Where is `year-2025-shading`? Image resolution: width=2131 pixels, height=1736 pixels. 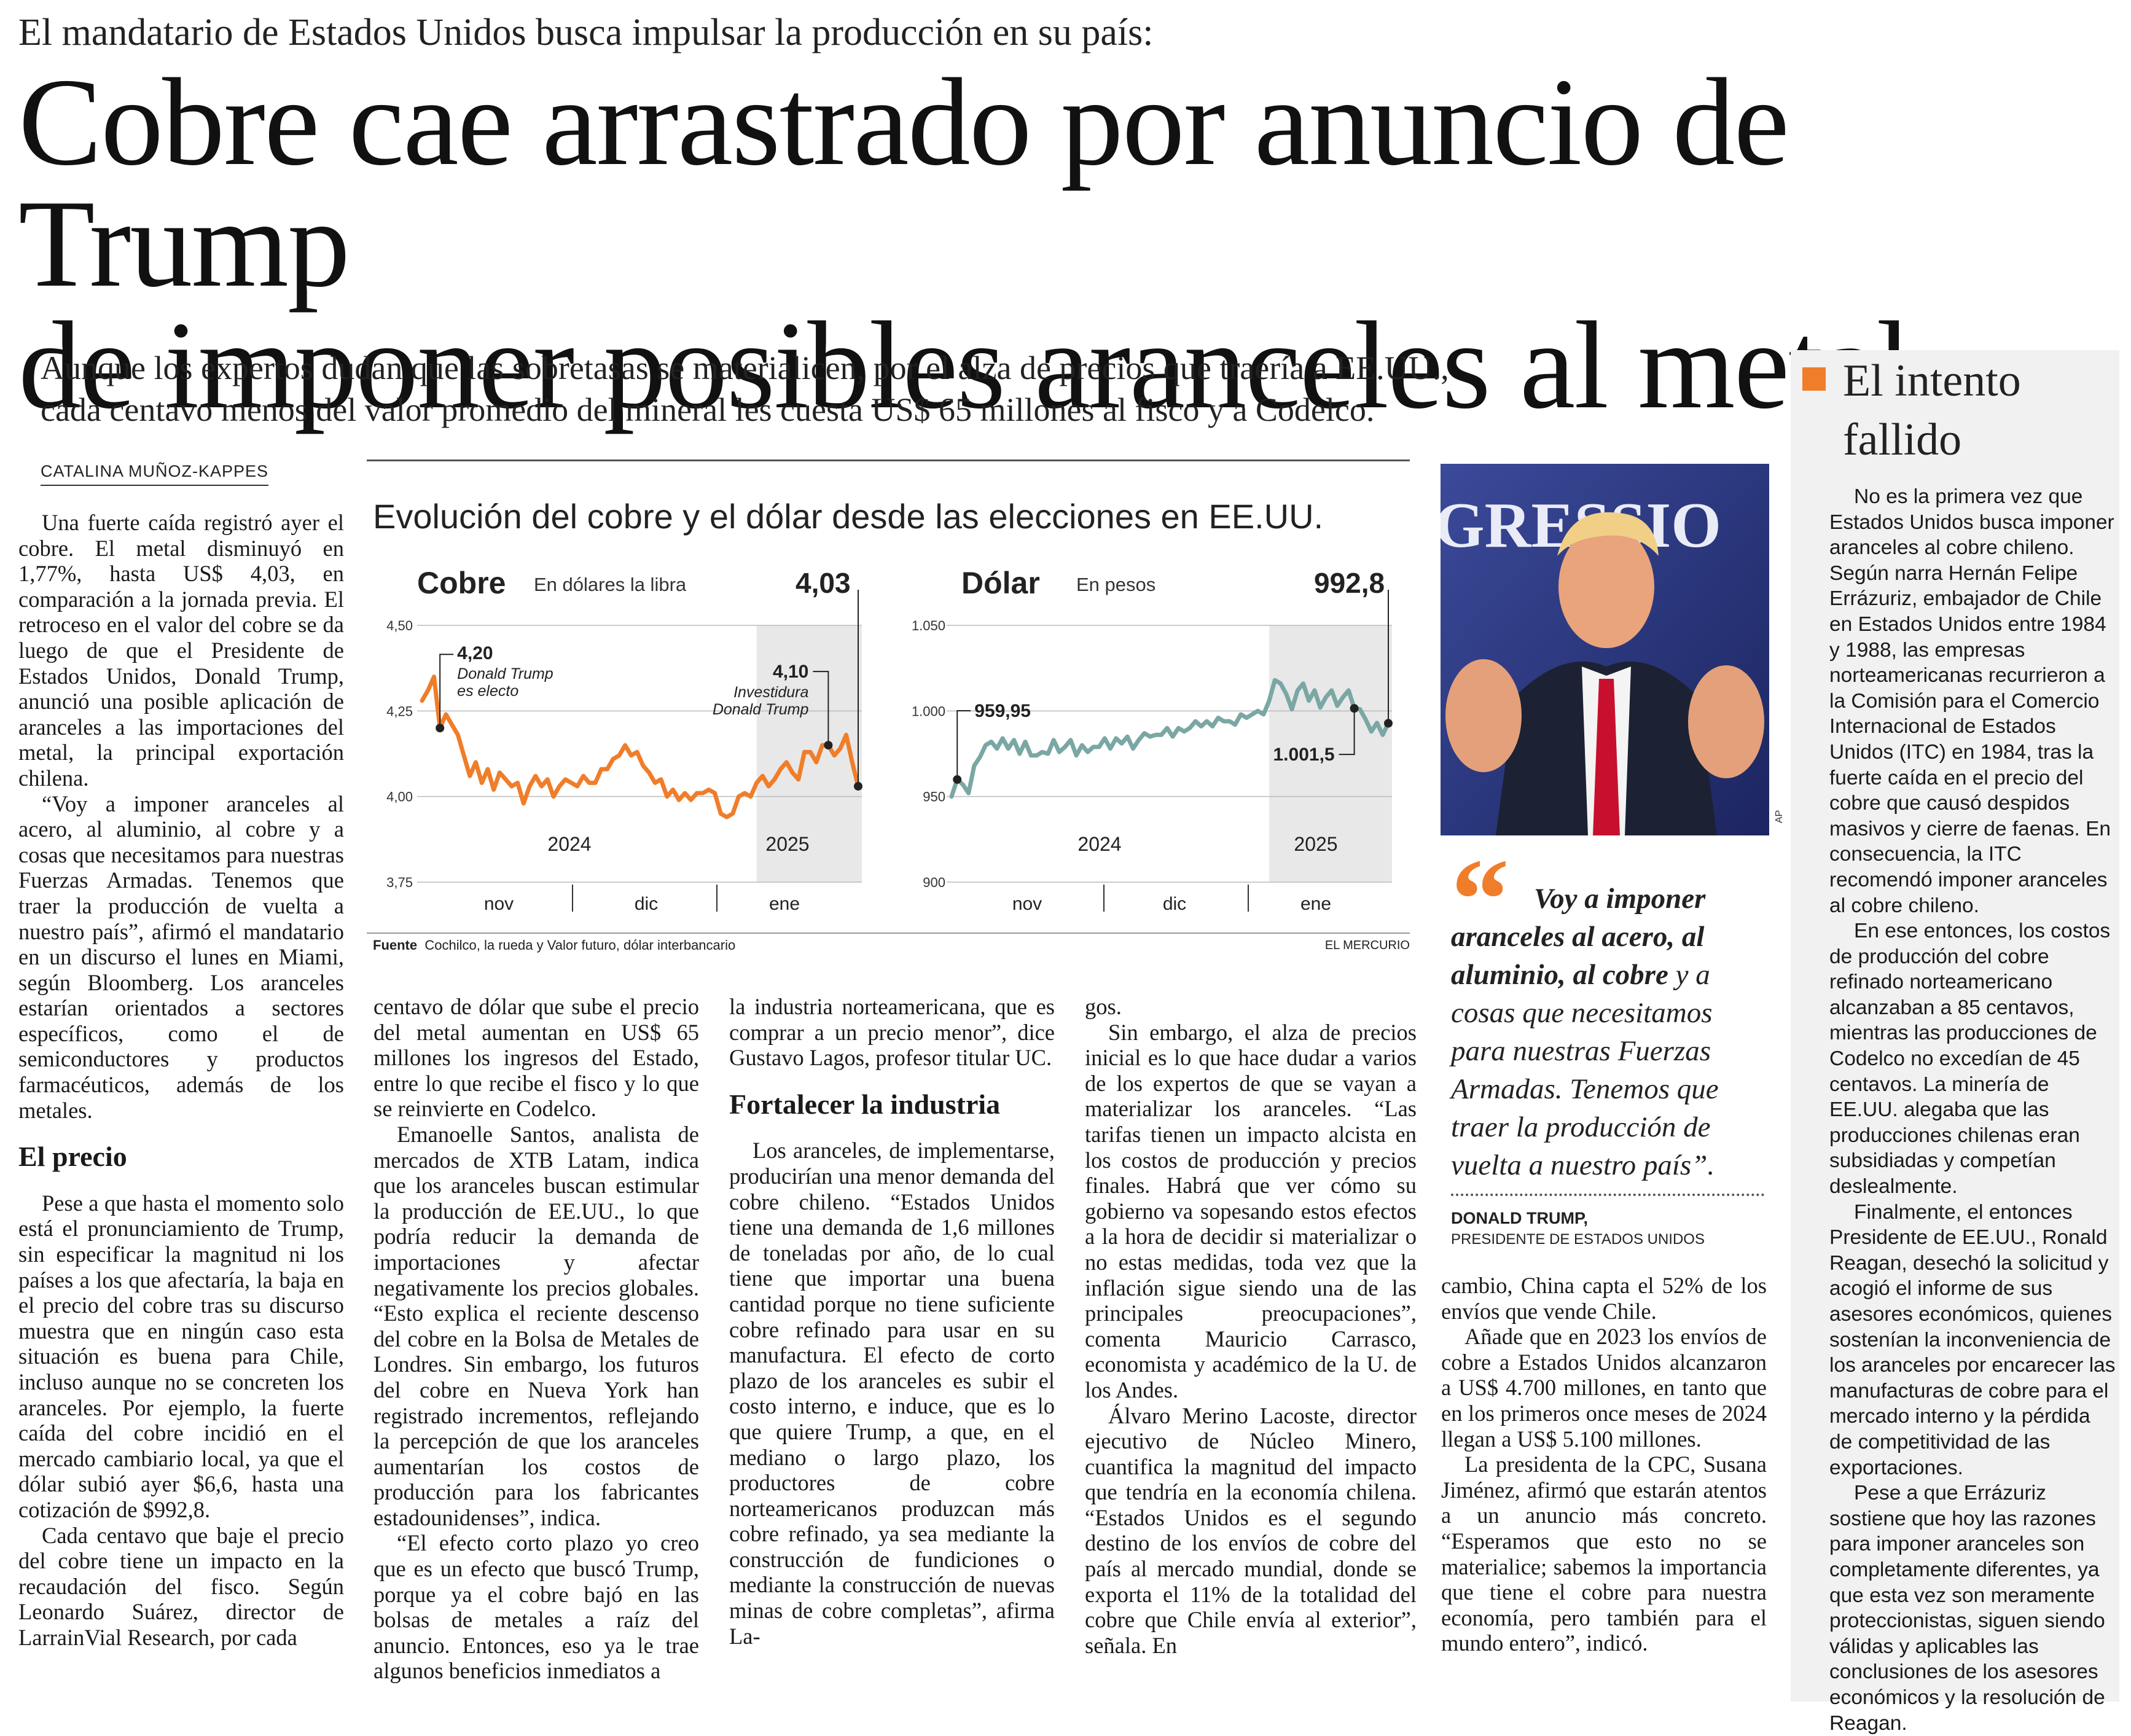
year-2025-shading is located at coordinates (1330, 753).